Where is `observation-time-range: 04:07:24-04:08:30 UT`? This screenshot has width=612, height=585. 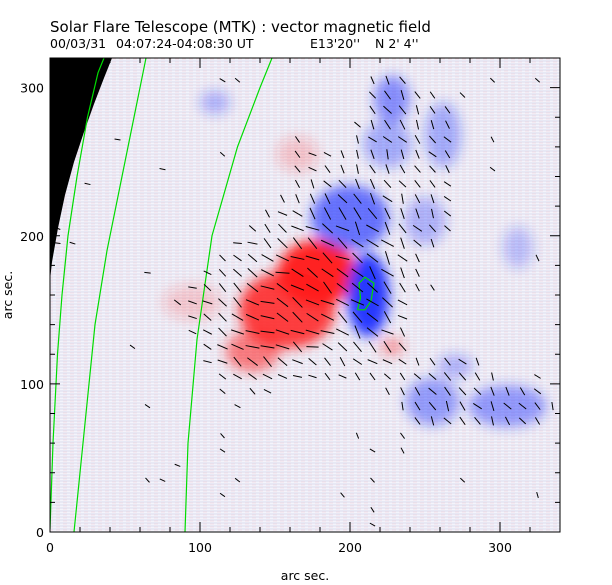 observation-time-range: 04:07:24-04:08:30 UT is located at coordinates (185, 43).